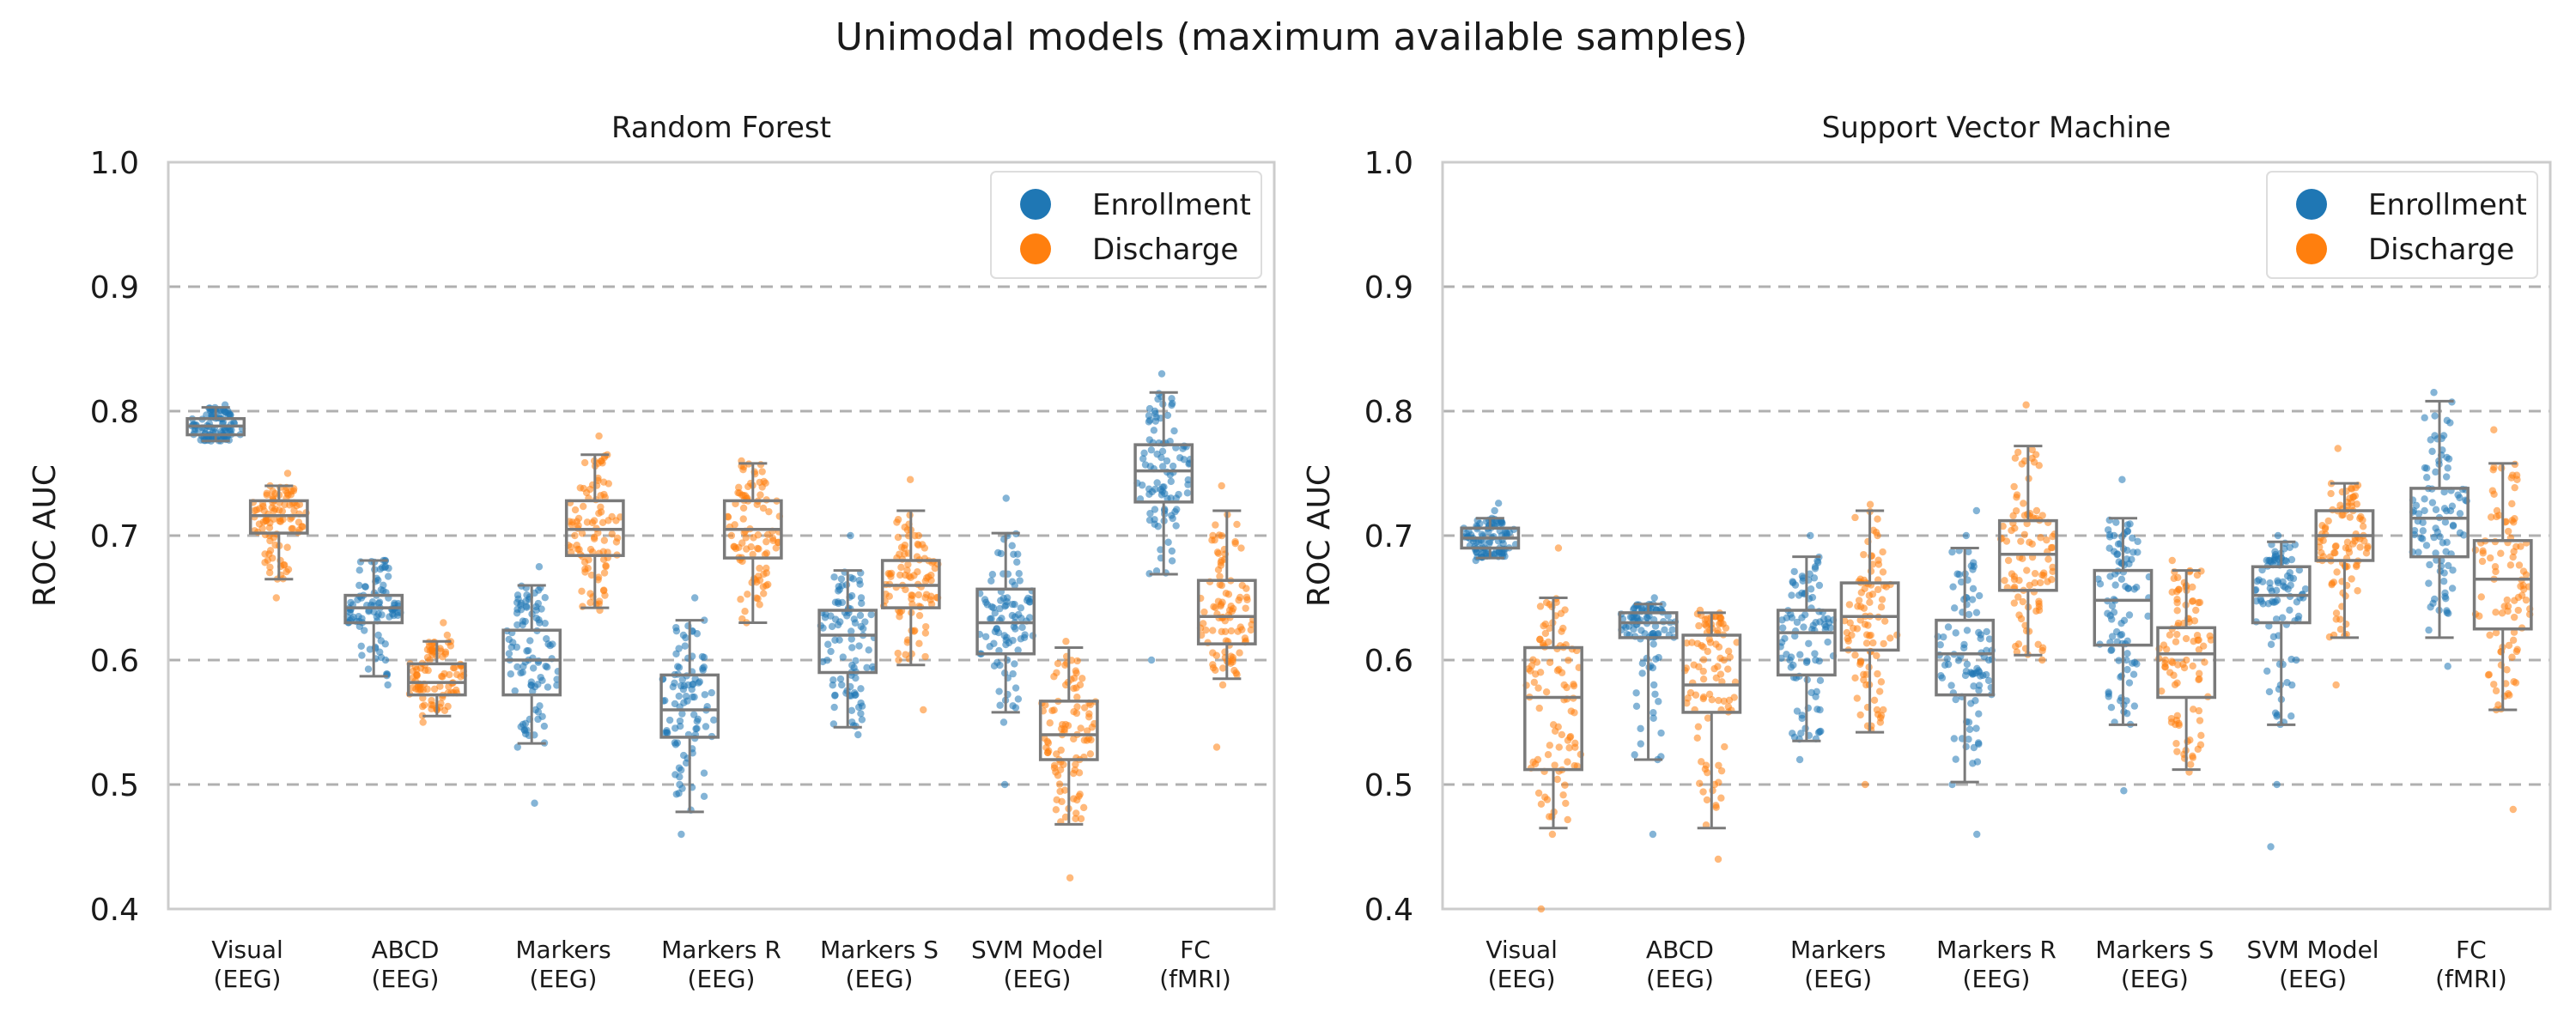 The image size is (2576, 1030). Describe the element at coordinates (1163, 517) in the screenshot. I see `box-enrollment` at that location.